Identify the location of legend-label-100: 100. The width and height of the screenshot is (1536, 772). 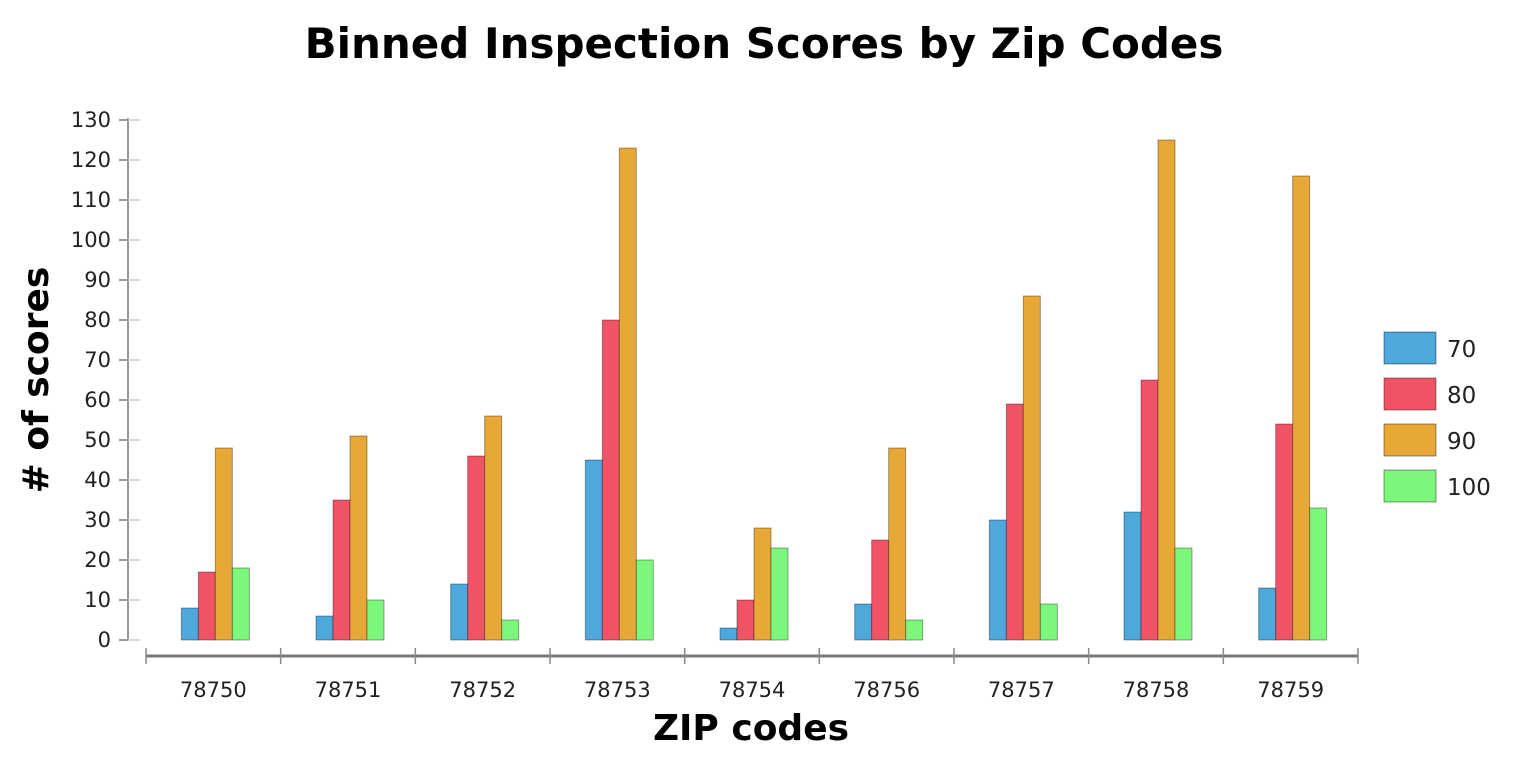
(1469, 488).